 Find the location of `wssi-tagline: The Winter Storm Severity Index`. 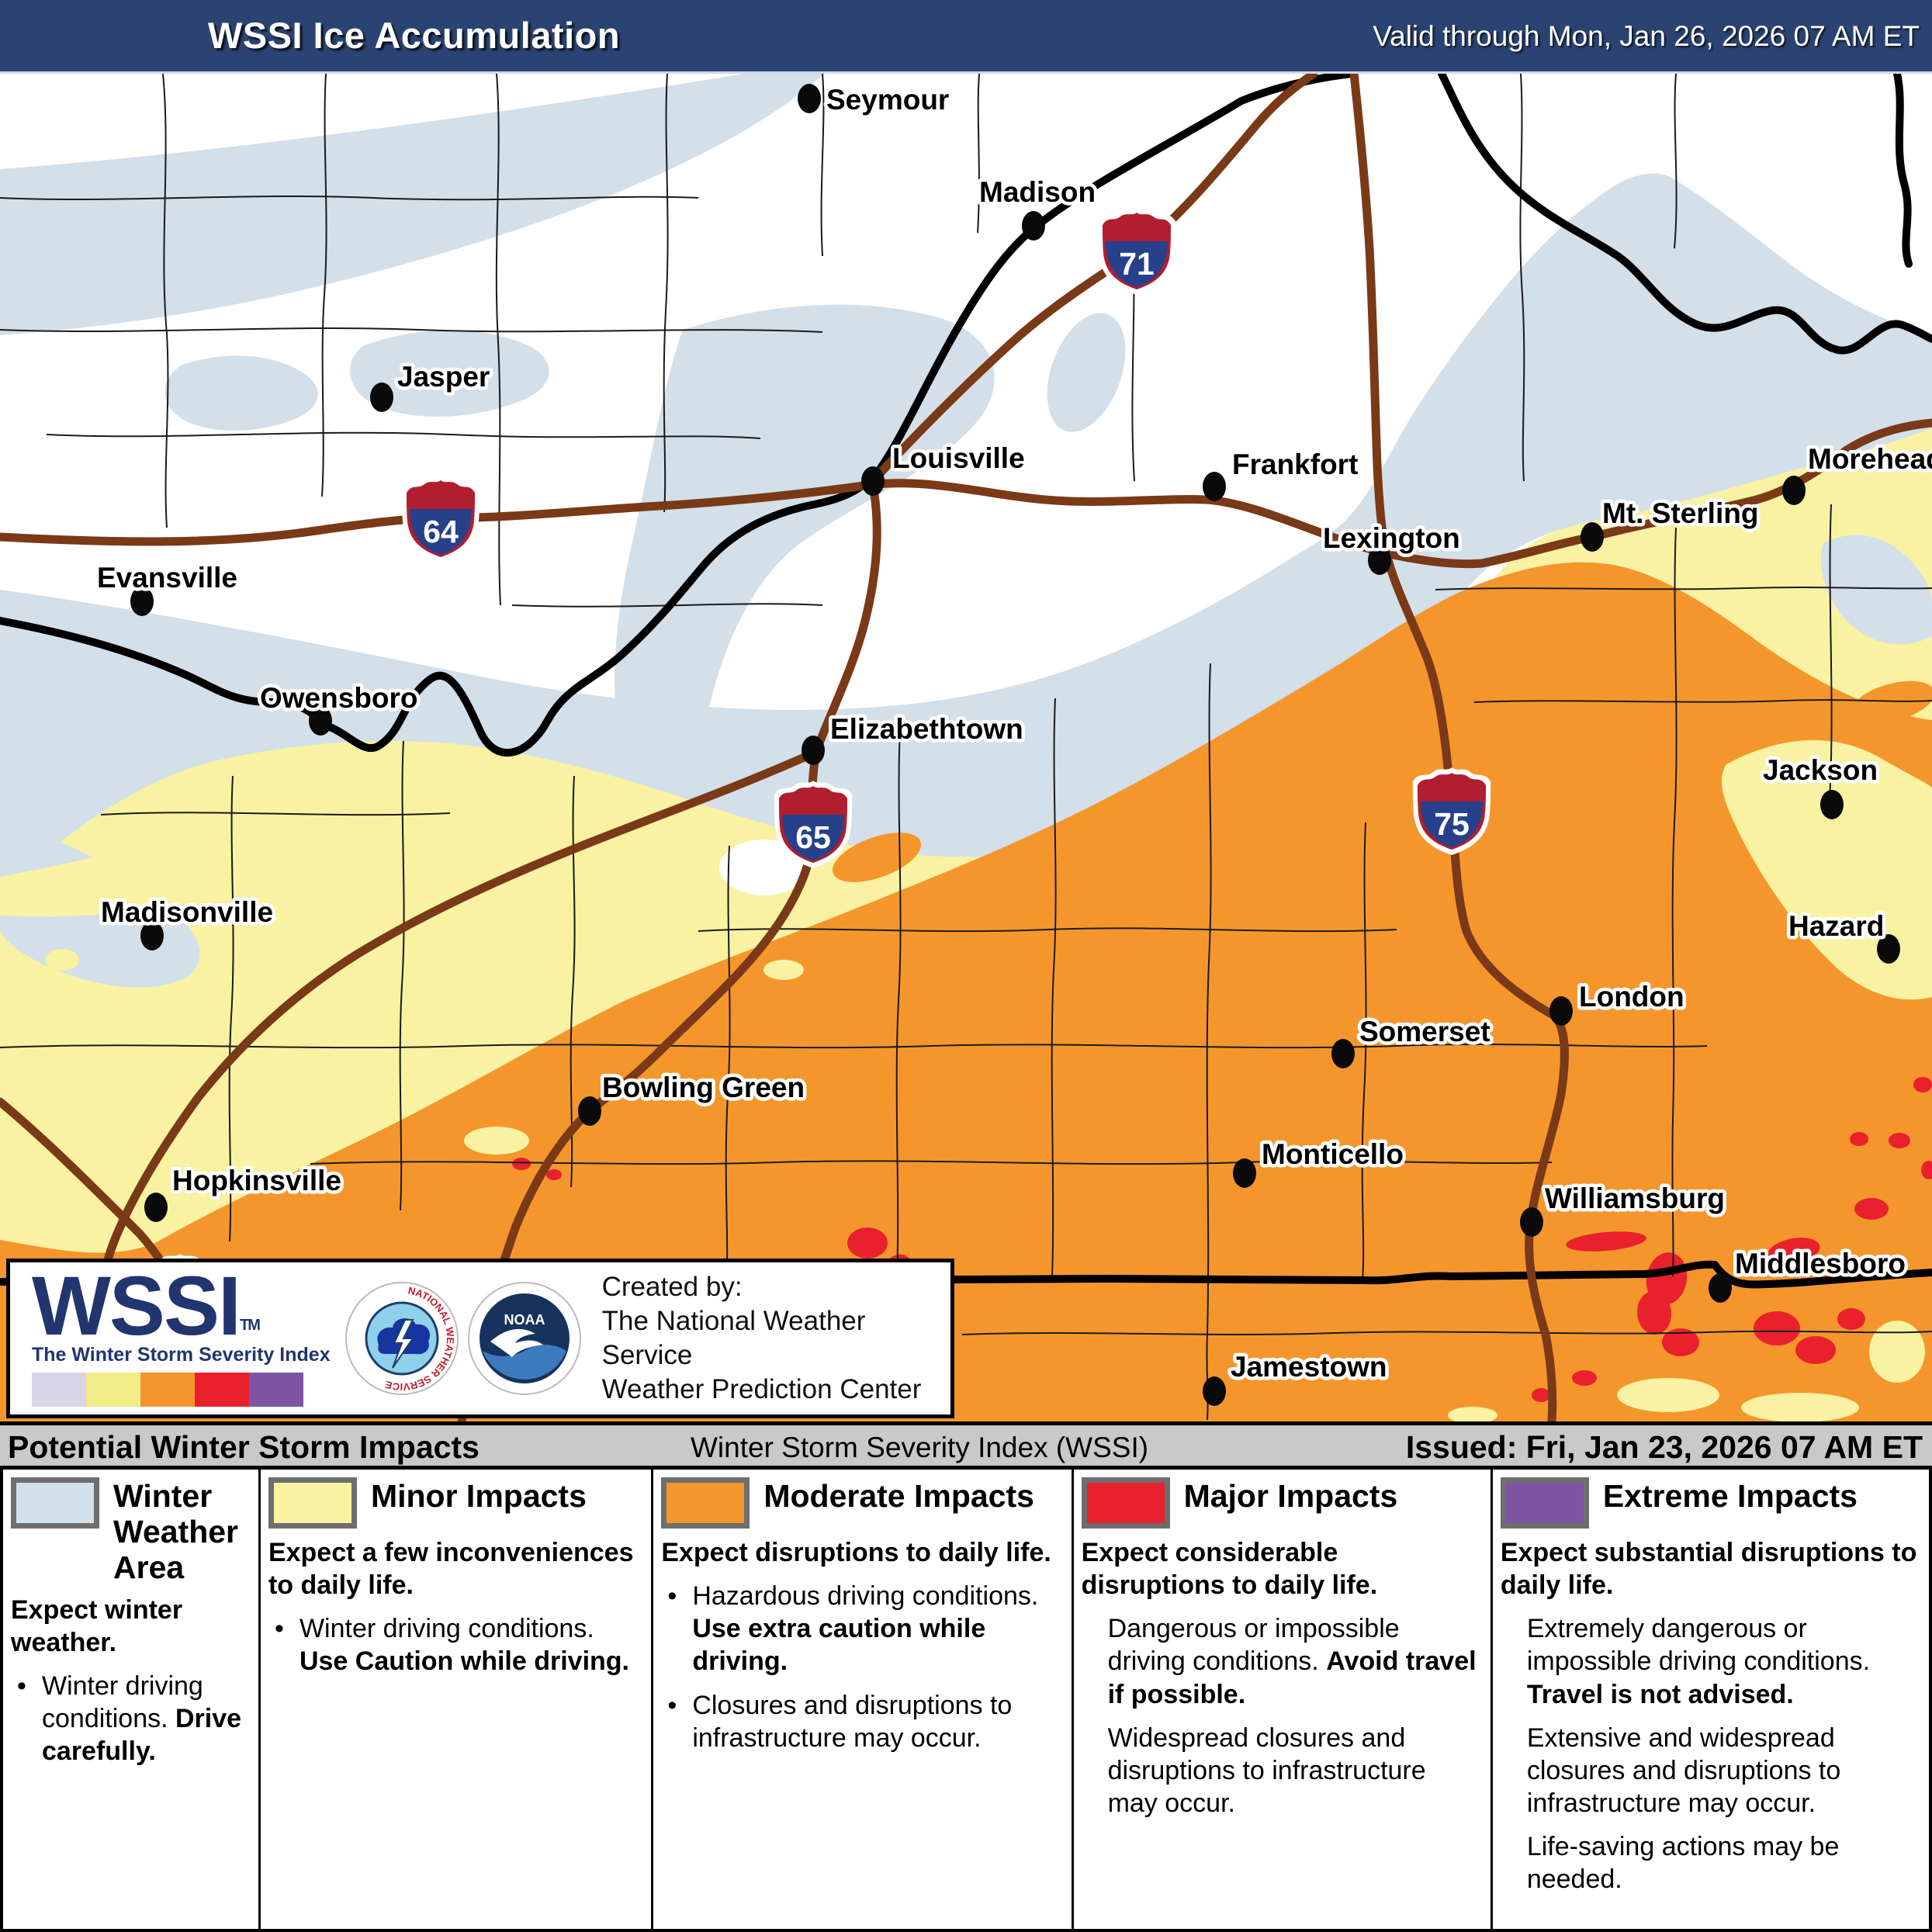

wssi-tagline: The Winter Storm Severity Index is located at coordinates (181, 1355).